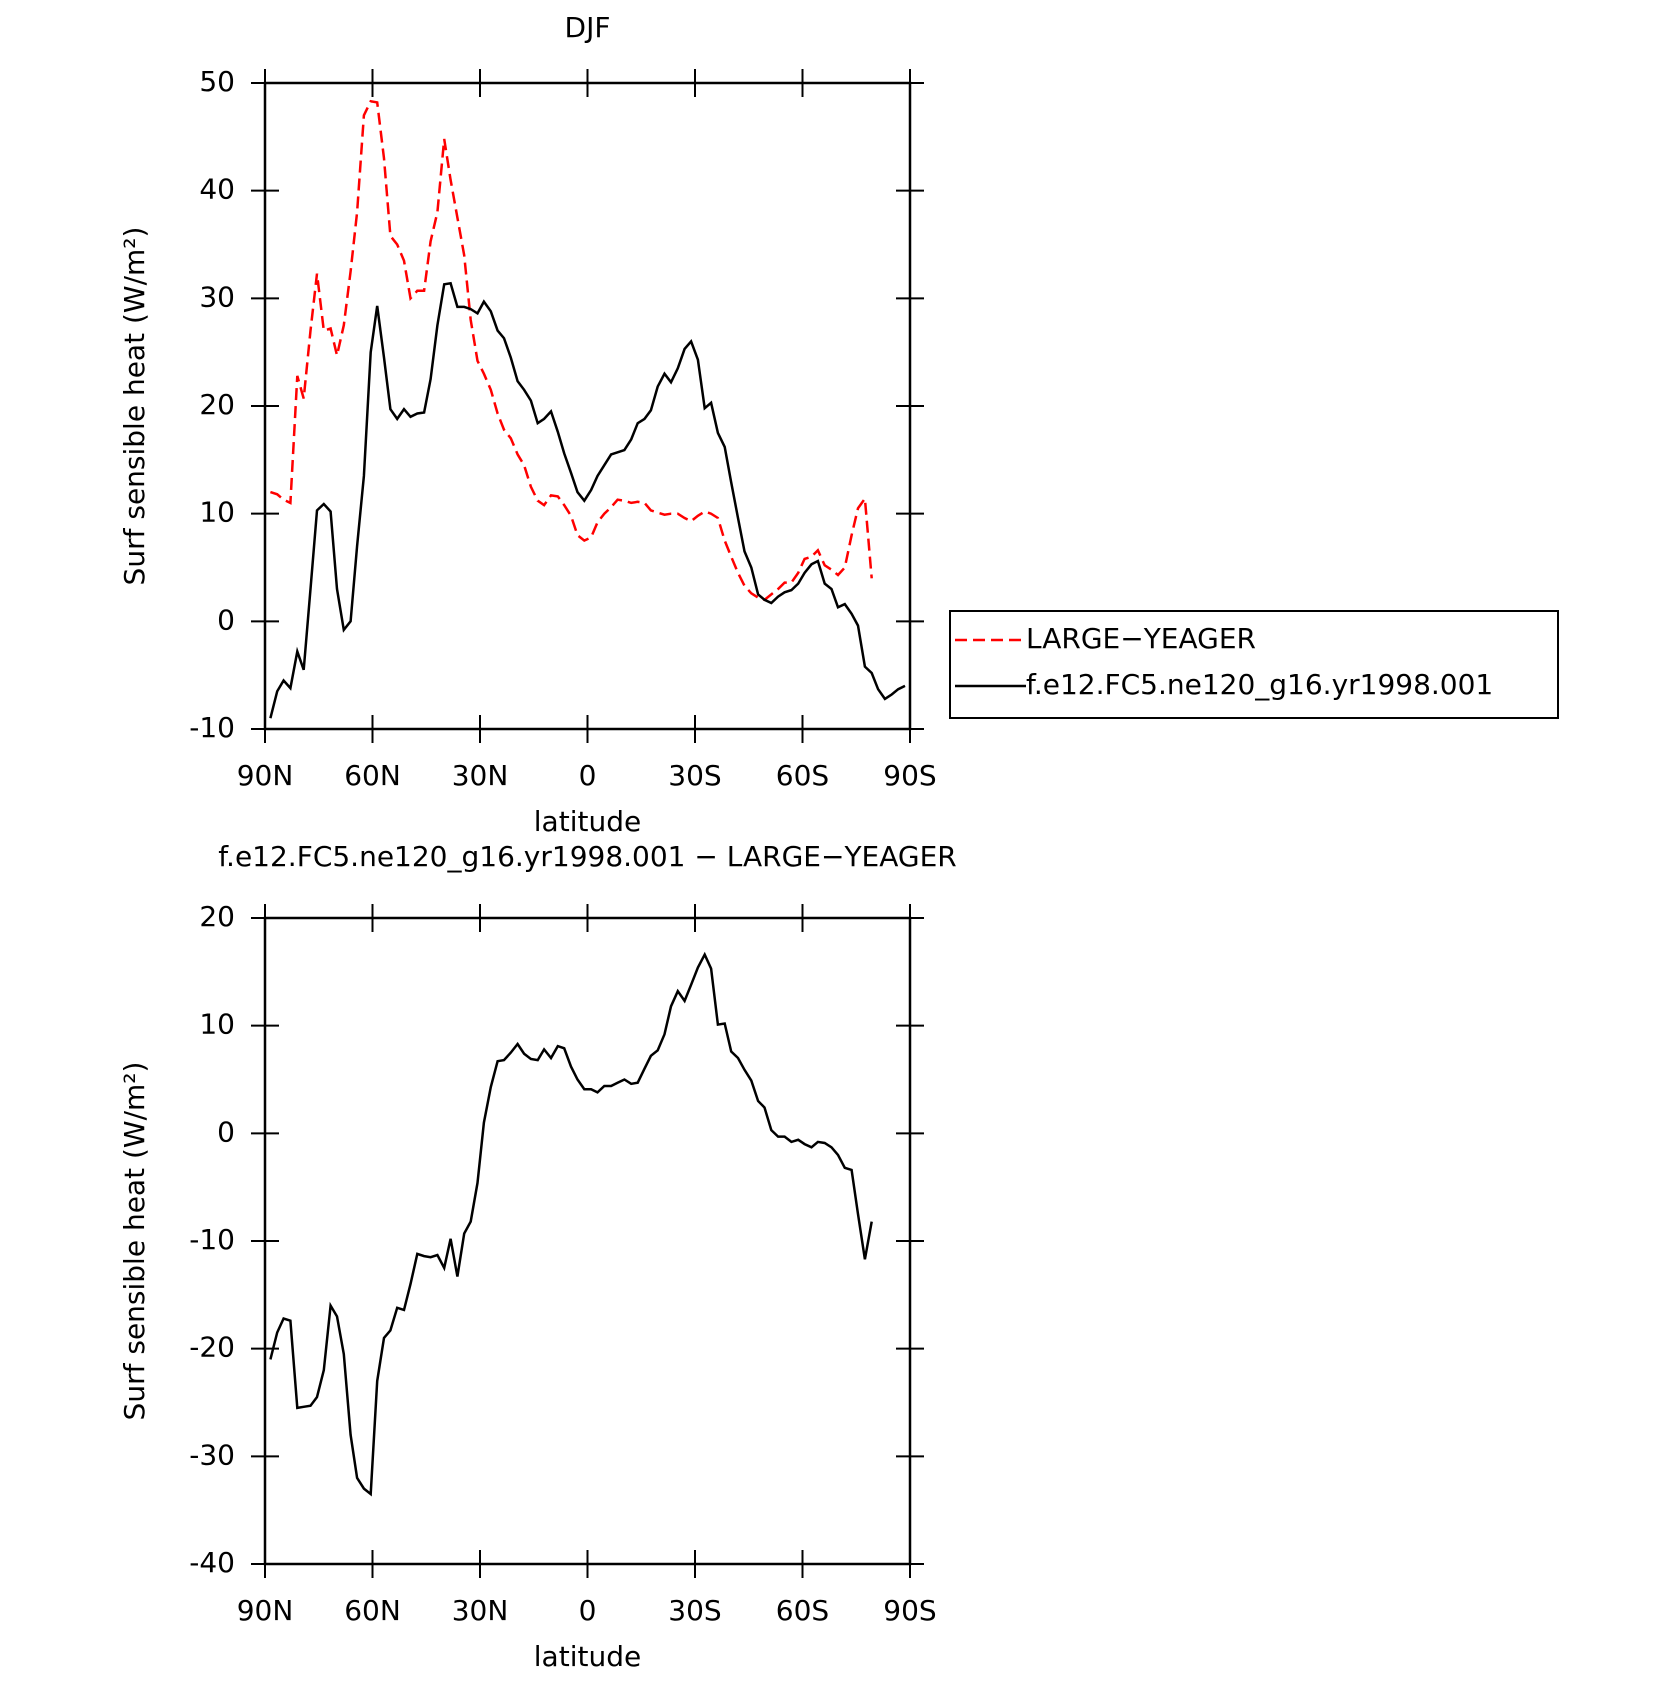 Image resolution: width=1672 pixels, height=1685 pixels. What do you see at coordinates (212, 1347) in the screenshot?
I see `y-tick-label: -20` at bounding box center [212, 1347].